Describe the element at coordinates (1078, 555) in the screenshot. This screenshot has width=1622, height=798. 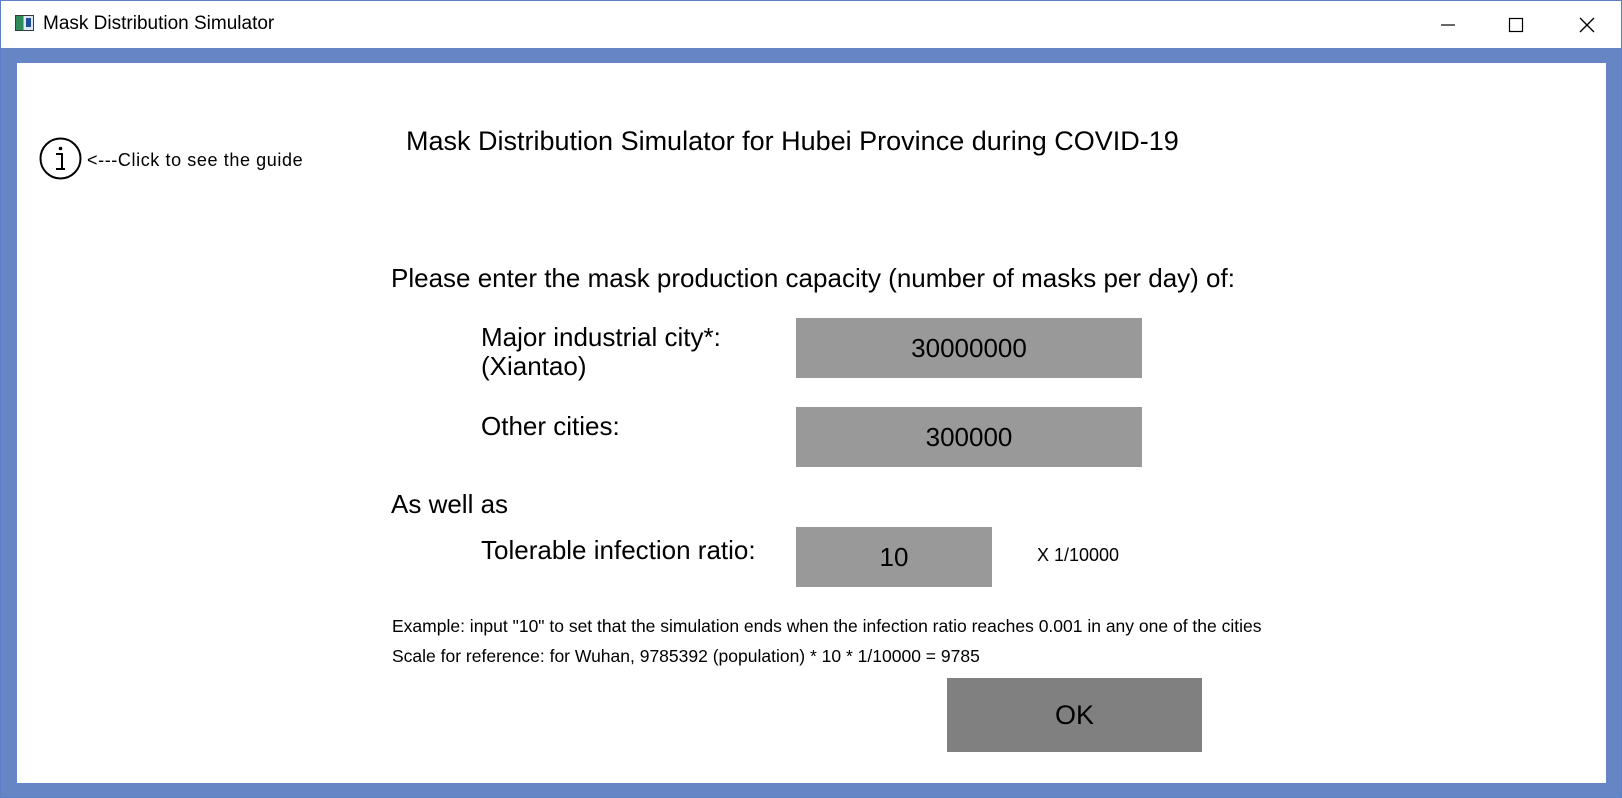
I see `ratio-unit-label: X 1/10000` at that location.